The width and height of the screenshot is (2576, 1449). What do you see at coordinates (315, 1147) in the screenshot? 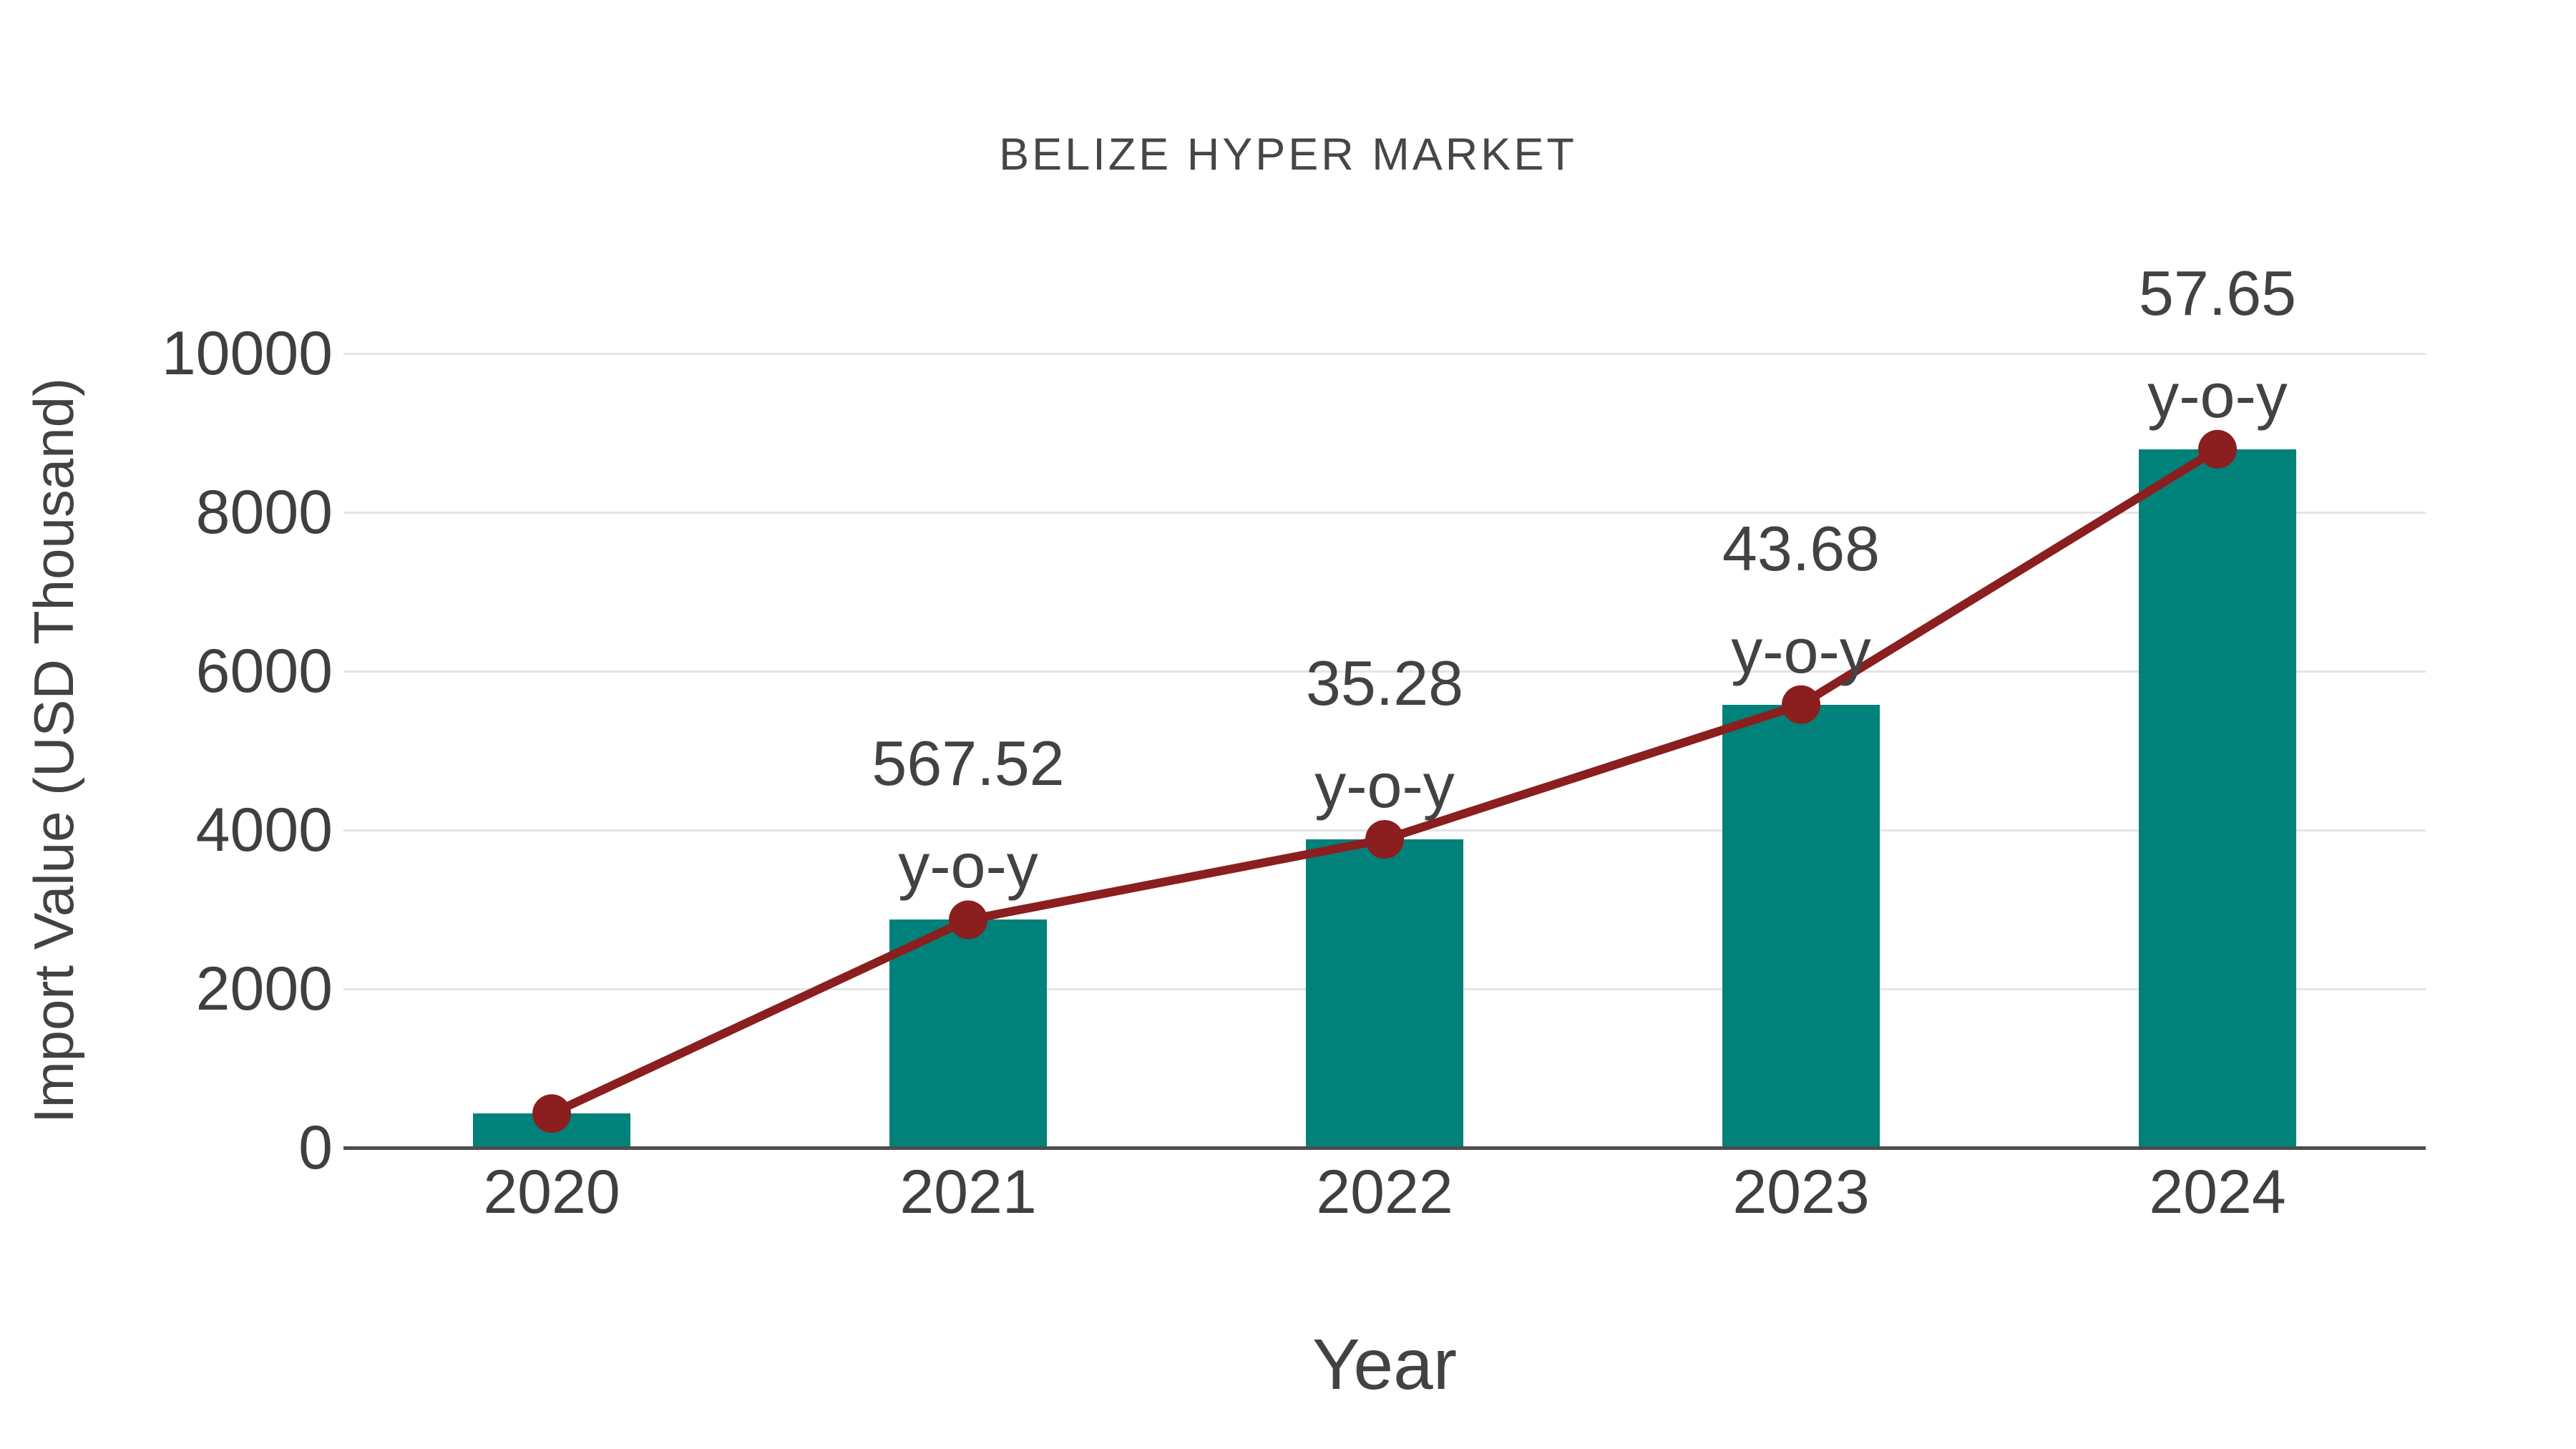
I see `y-tick-label-0: 0` at bounding box center [315, 1147].